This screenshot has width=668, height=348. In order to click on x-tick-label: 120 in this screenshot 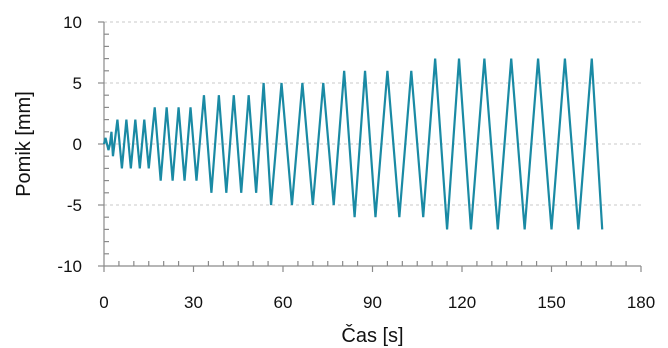, I will do `click(462, 302)`.